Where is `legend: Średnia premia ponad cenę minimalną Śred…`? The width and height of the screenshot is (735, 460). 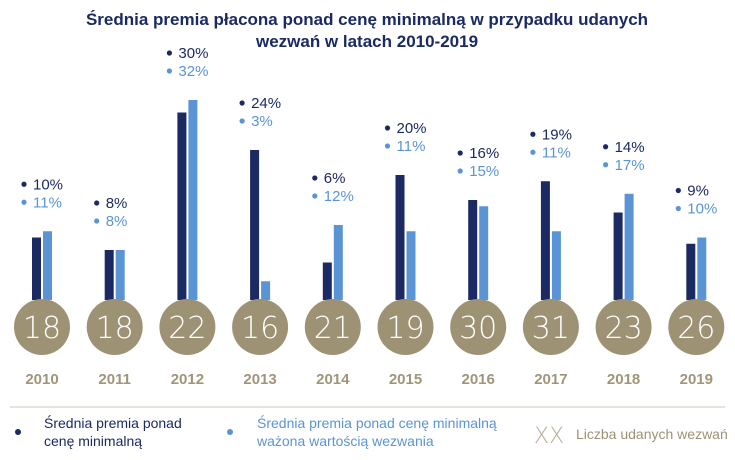
legend: Średnia premia ponad cenę minimalną Śred… is located at coordinates (371, 431).